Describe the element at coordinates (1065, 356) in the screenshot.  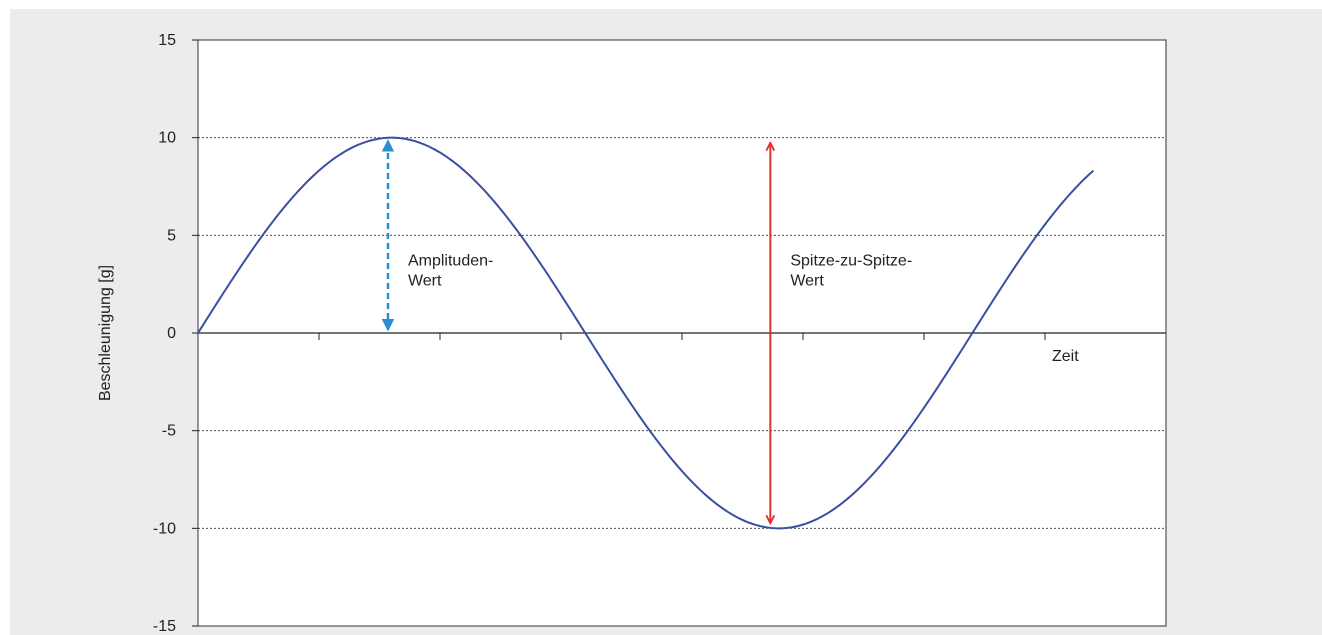
I see `x-axis-title: Zeit` at that location.